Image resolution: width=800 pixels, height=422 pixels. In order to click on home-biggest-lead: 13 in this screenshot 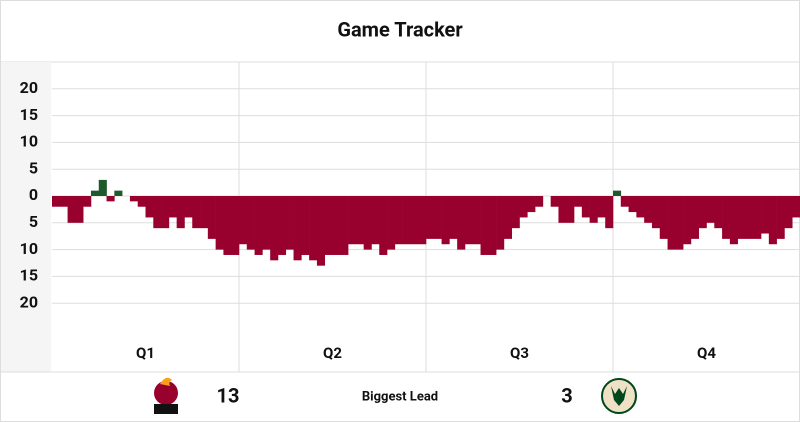, I will do `click(228, 395)`.